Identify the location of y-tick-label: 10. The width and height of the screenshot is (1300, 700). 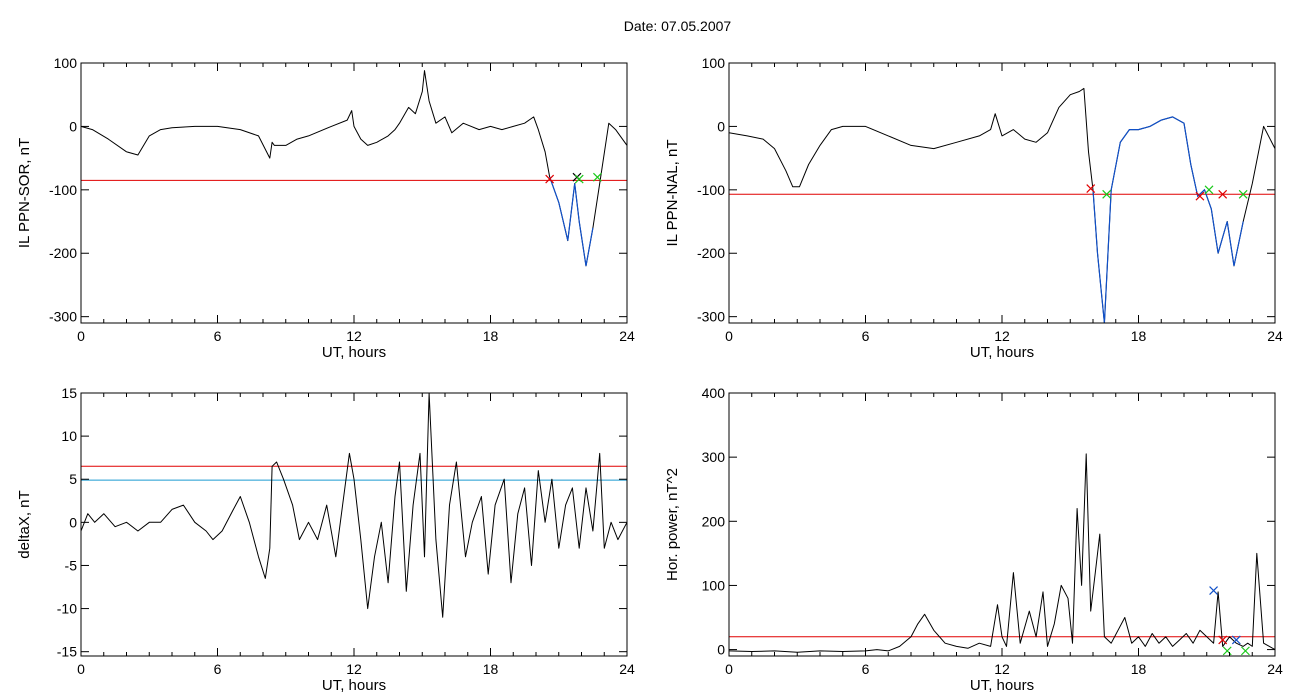
(69, 436).